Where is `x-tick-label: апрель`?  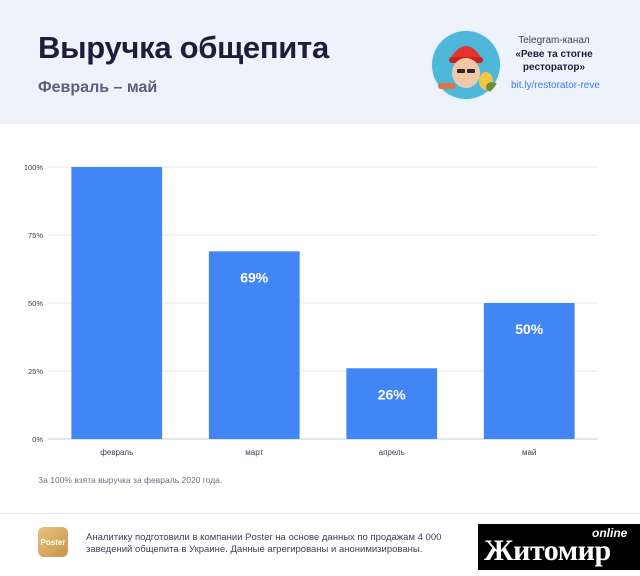
x-tick-label: апрель is located at coordinates (392, 452).